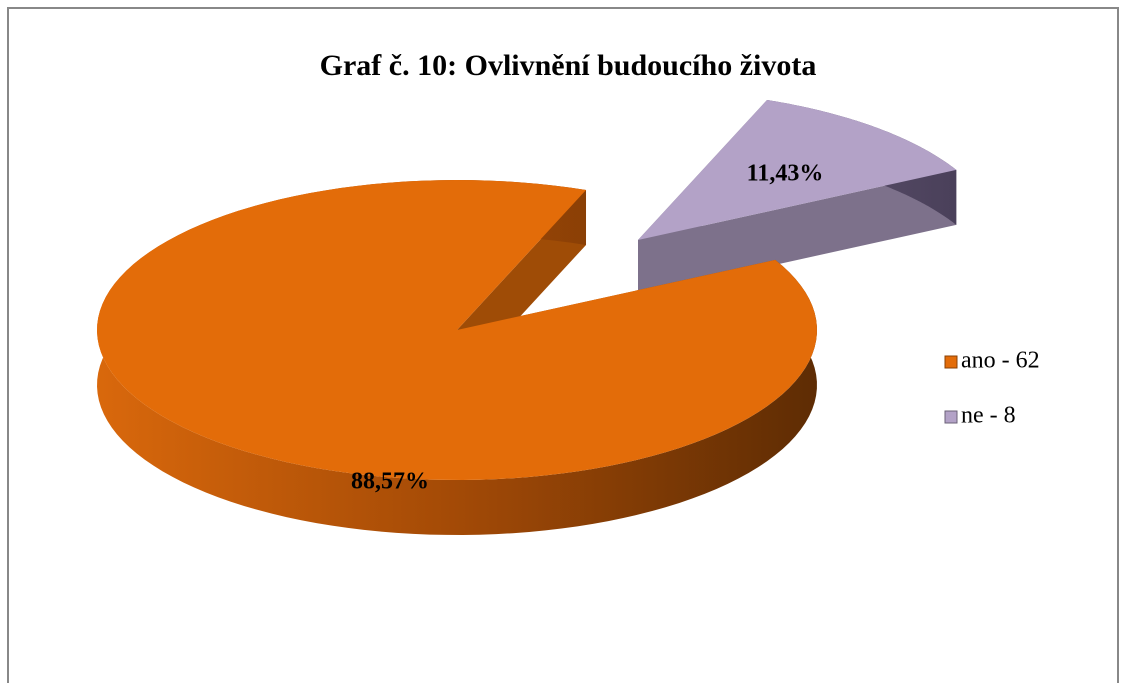  Describe the element at coordinates (1000, 361) in the screenshot. I see `legend-label: ano - 62` at that location.